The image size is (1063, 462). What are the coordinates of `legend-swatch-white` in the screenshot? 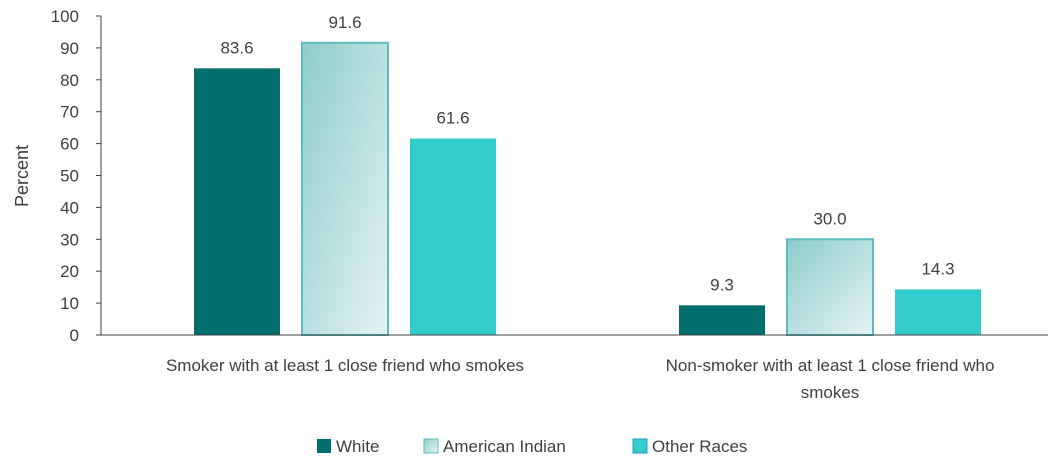 It's located at (324, 446).